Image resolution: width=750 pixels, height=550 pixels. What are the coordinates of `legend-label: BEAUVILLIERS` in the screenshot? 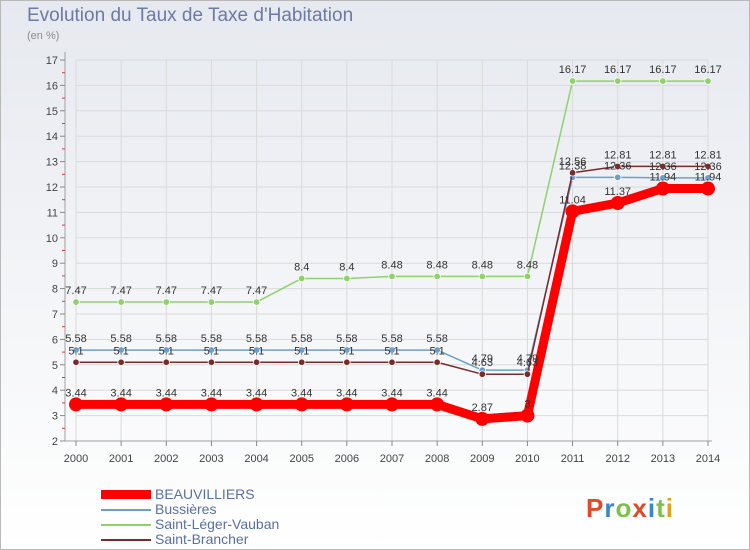 It's located at (205, 494).